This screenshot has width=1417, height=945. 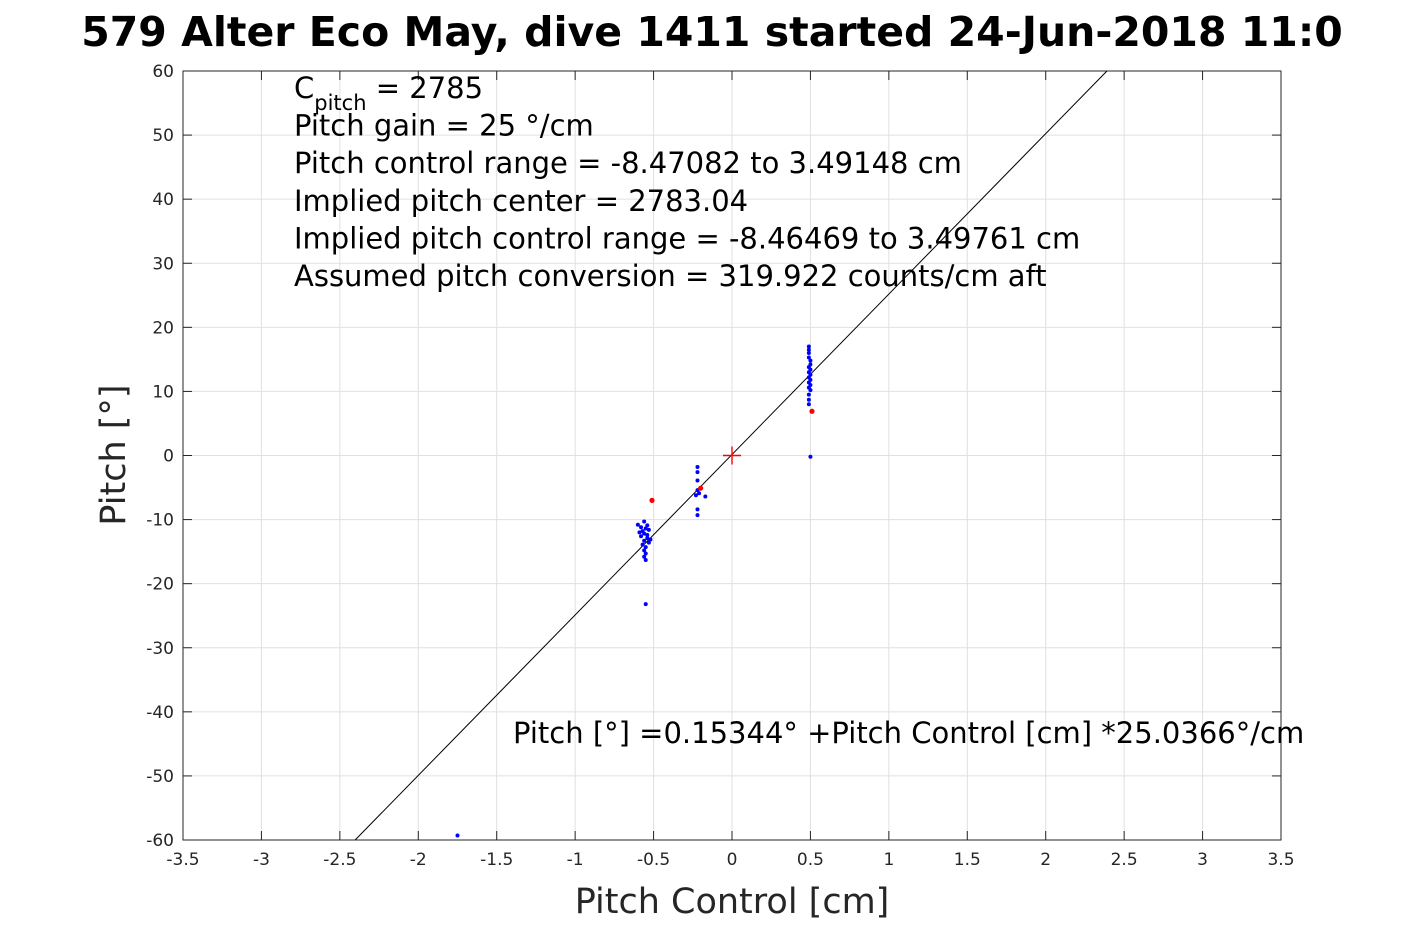 What do you see at coordinates (1202, 860) in the screenshot?
I see `x-tick-label: 3` at bounding box center [1202, 860].